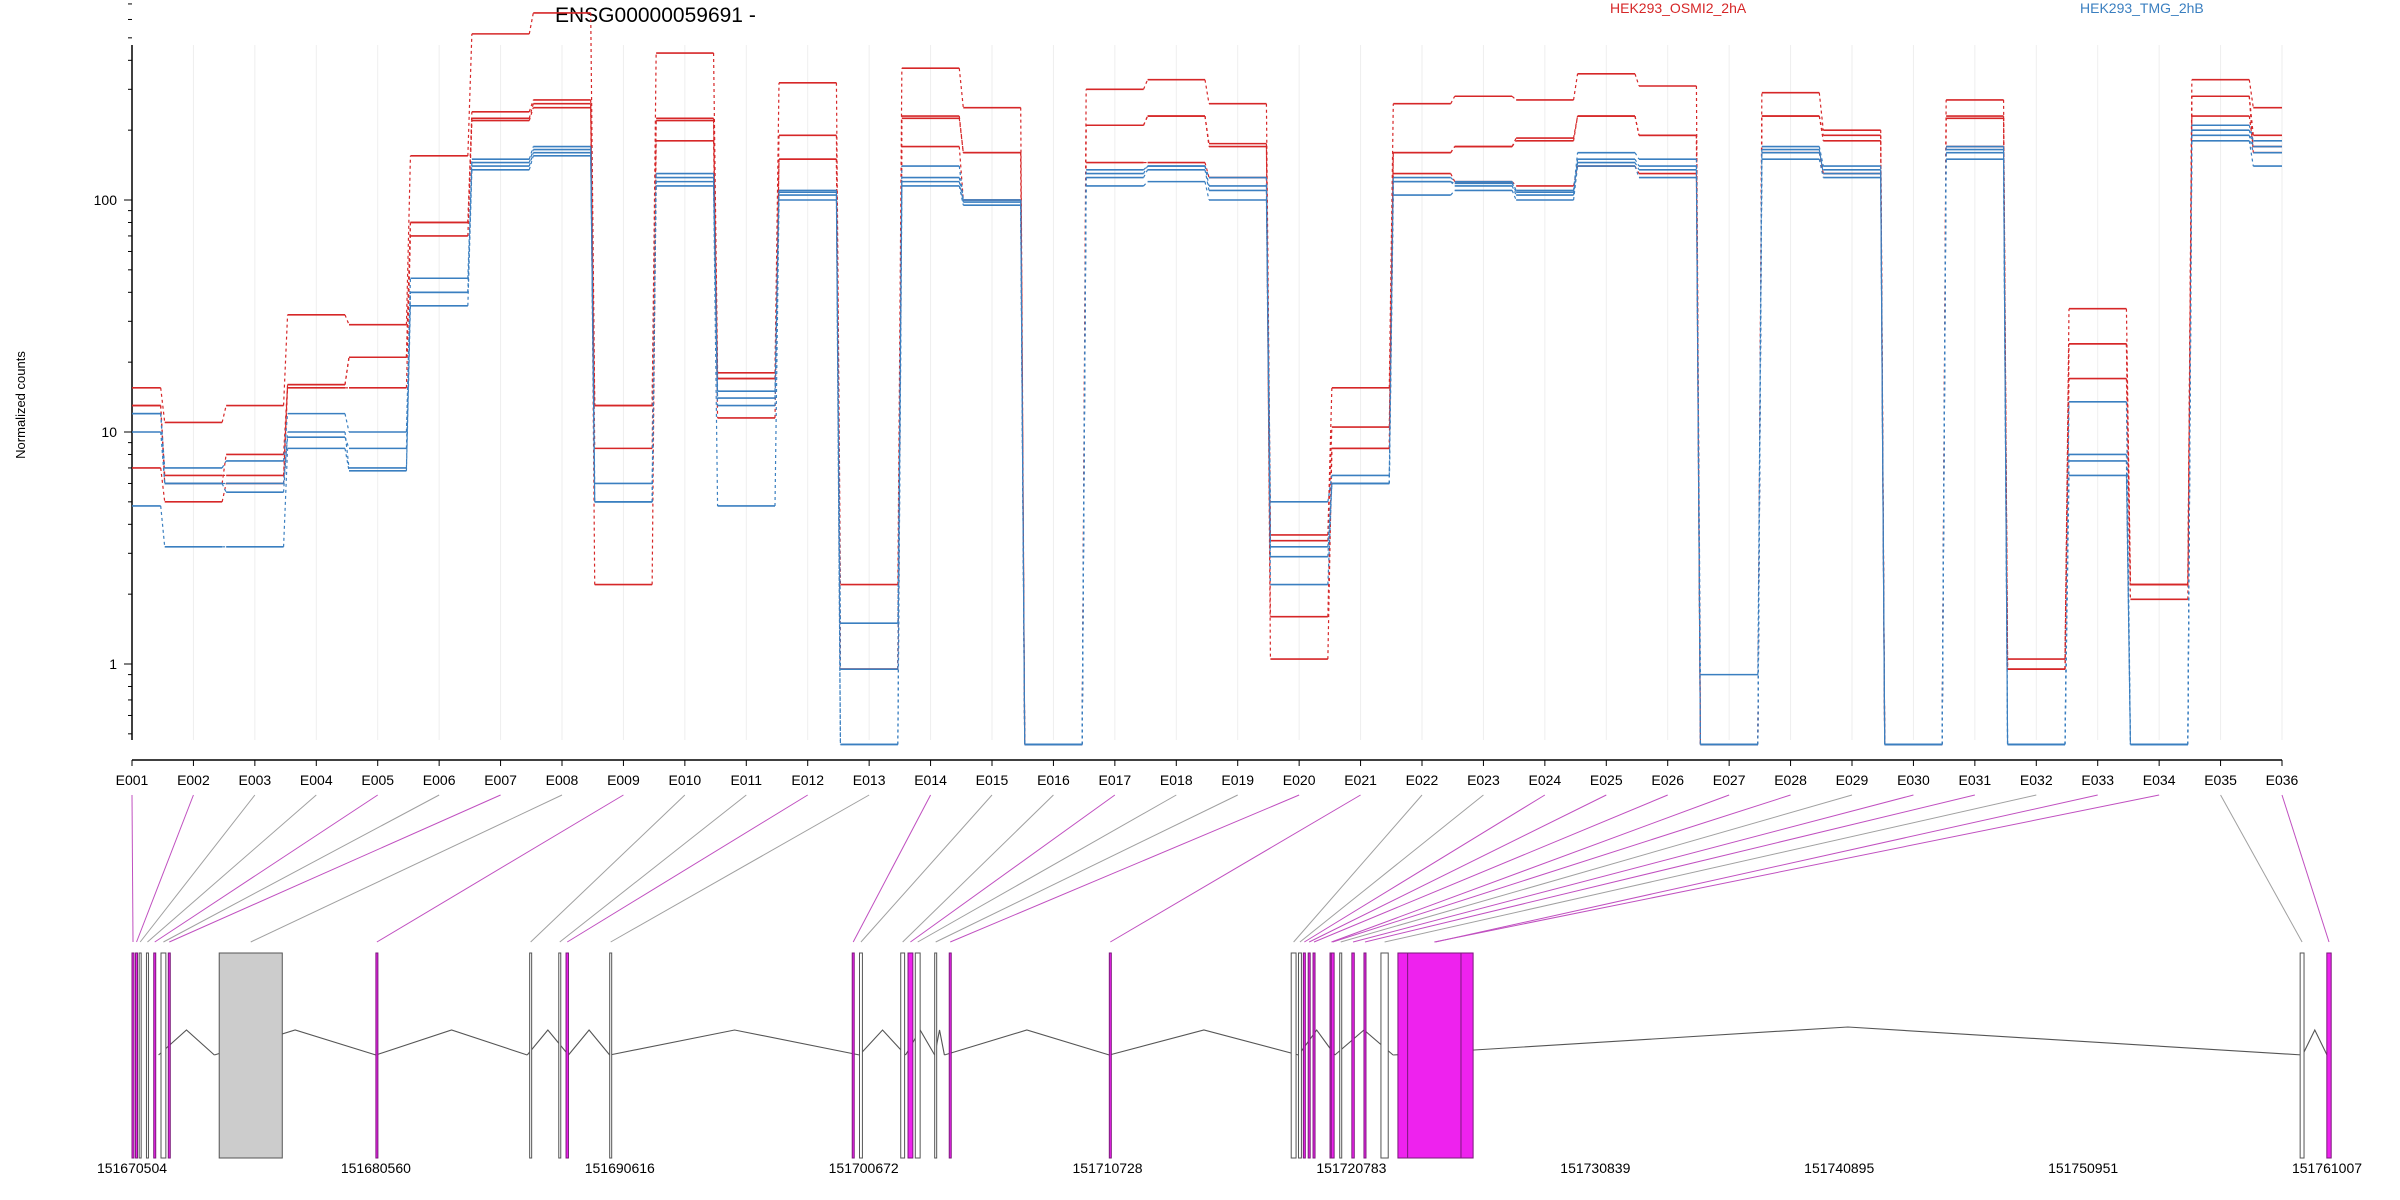  I want to click on x-tick-label-e022: E022, so click(1422, 780).